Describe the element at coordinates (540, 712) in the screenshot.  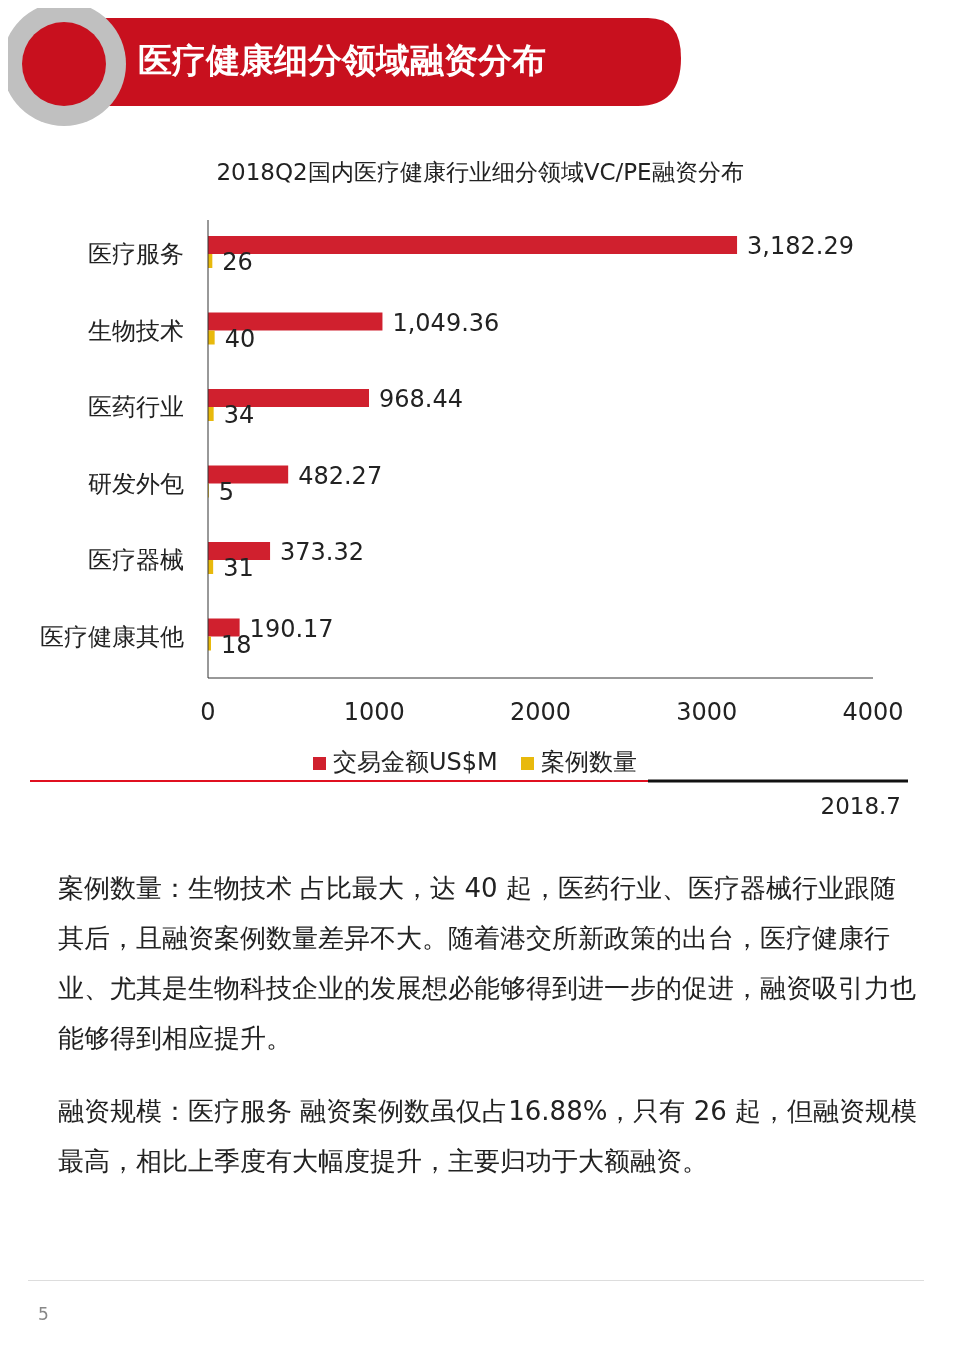
I see `x-tick-label: 2000` at that location.